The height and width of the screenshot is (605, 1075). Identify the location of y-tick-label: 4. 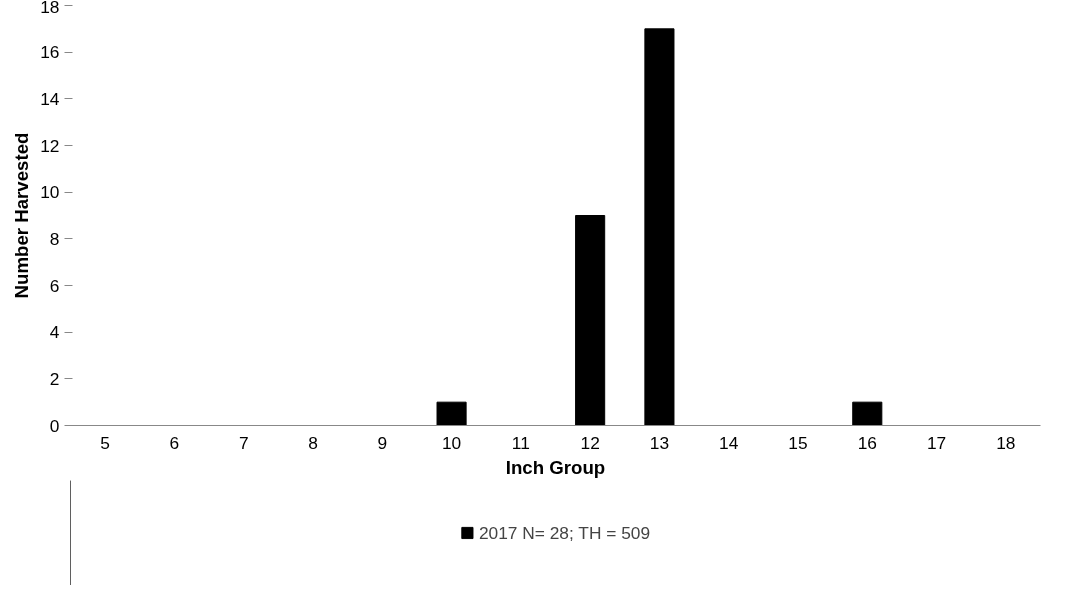
(54, 332).